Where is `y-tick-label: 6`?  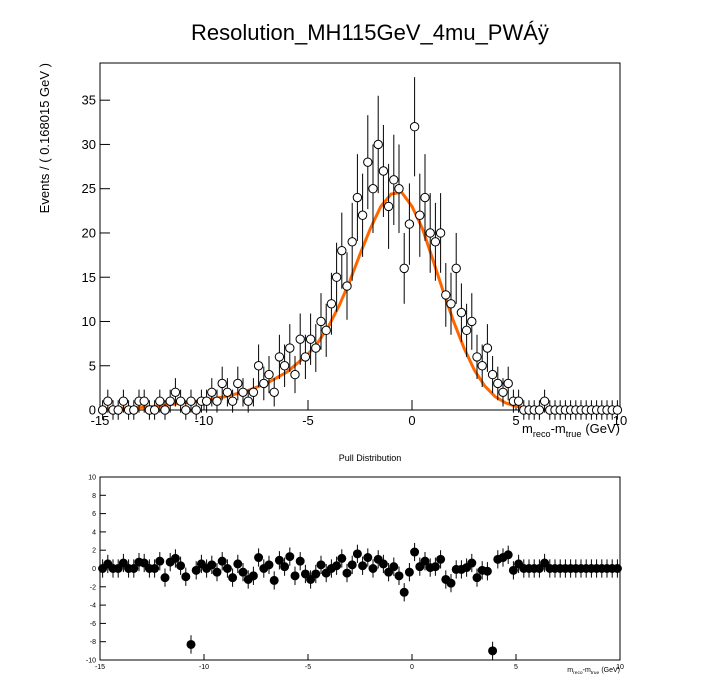
y-tick-label: 6 is located at coordinates (94, 514).